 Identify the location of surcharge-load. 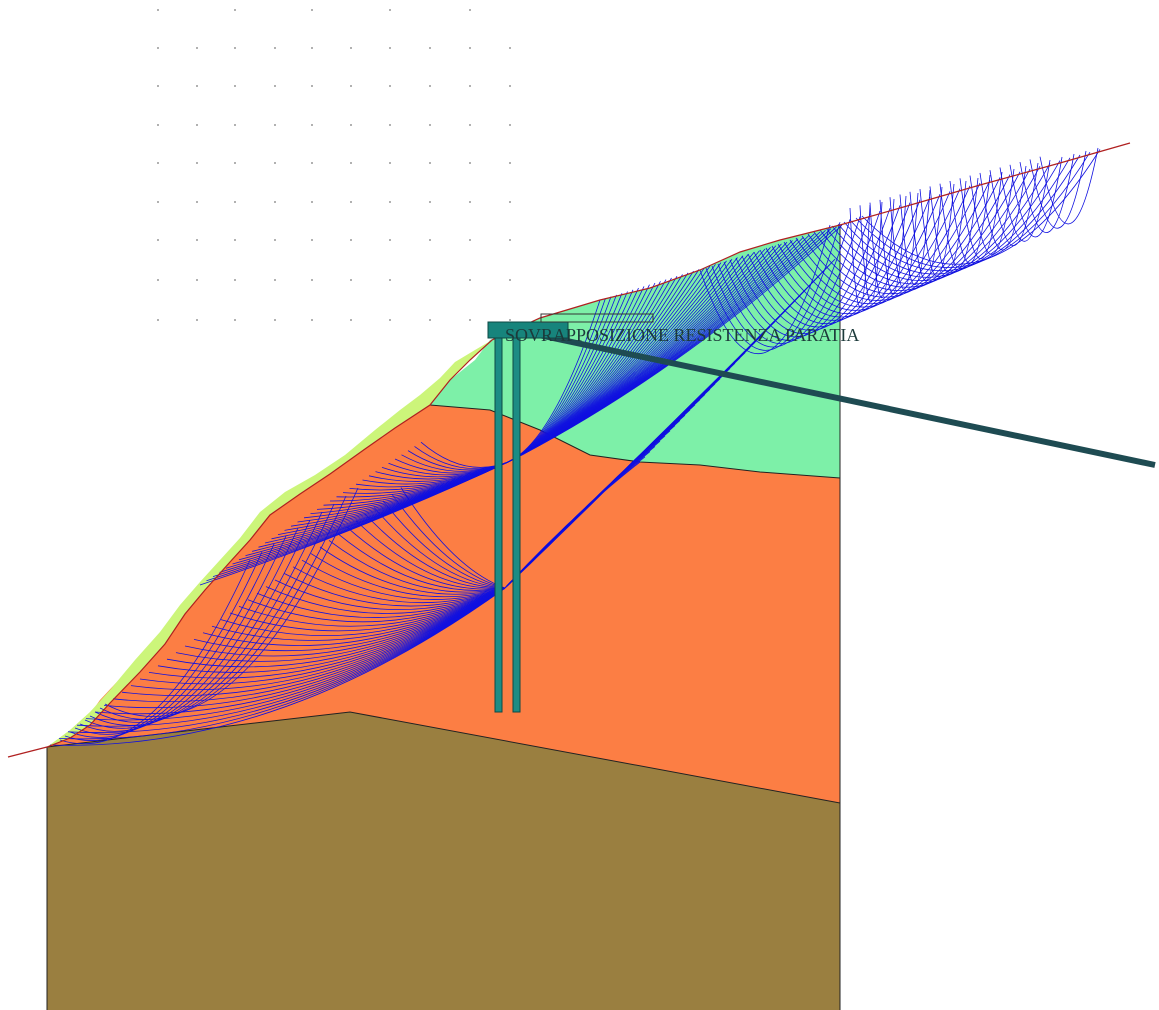
(597, 318).